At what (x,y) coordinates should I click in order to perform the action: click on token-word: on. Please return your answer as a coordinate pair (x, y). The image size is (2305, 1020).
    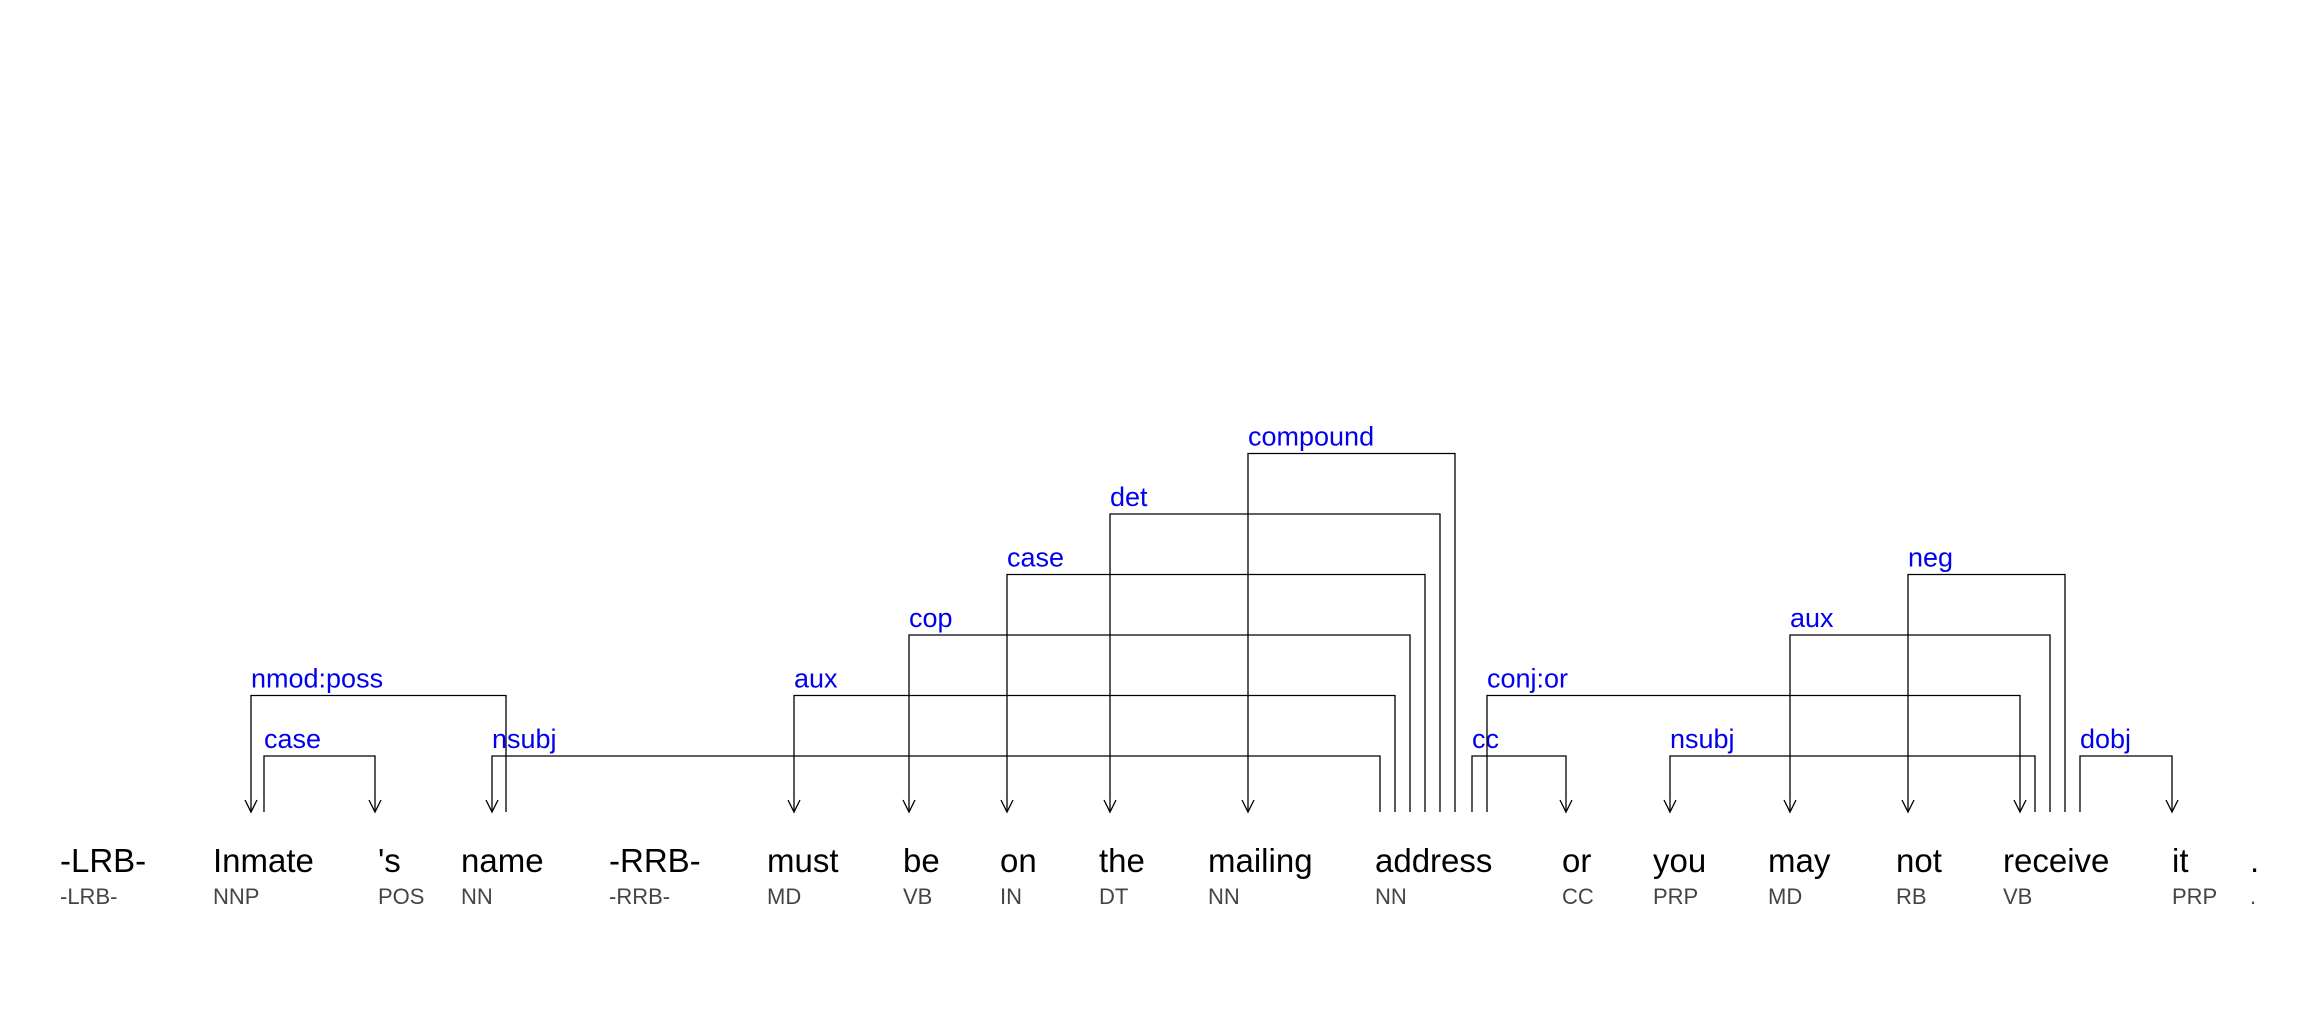
    Looking at the image, I should click on (1018, 860).